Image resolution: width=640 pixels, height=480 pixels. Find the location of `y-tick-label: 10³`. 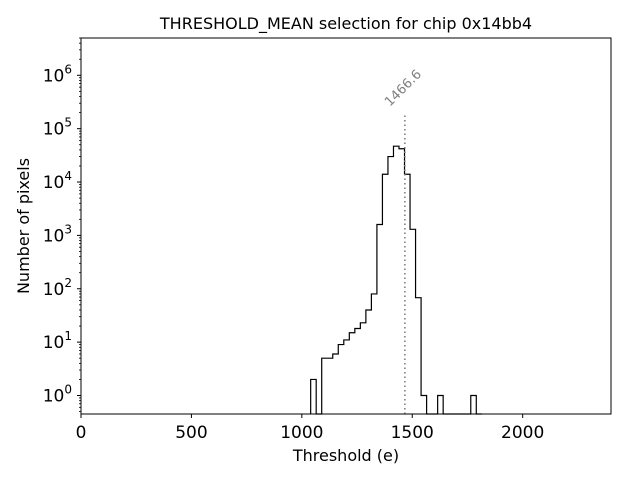

y-tick-label: 10³ is located at coordinates (57, 234).